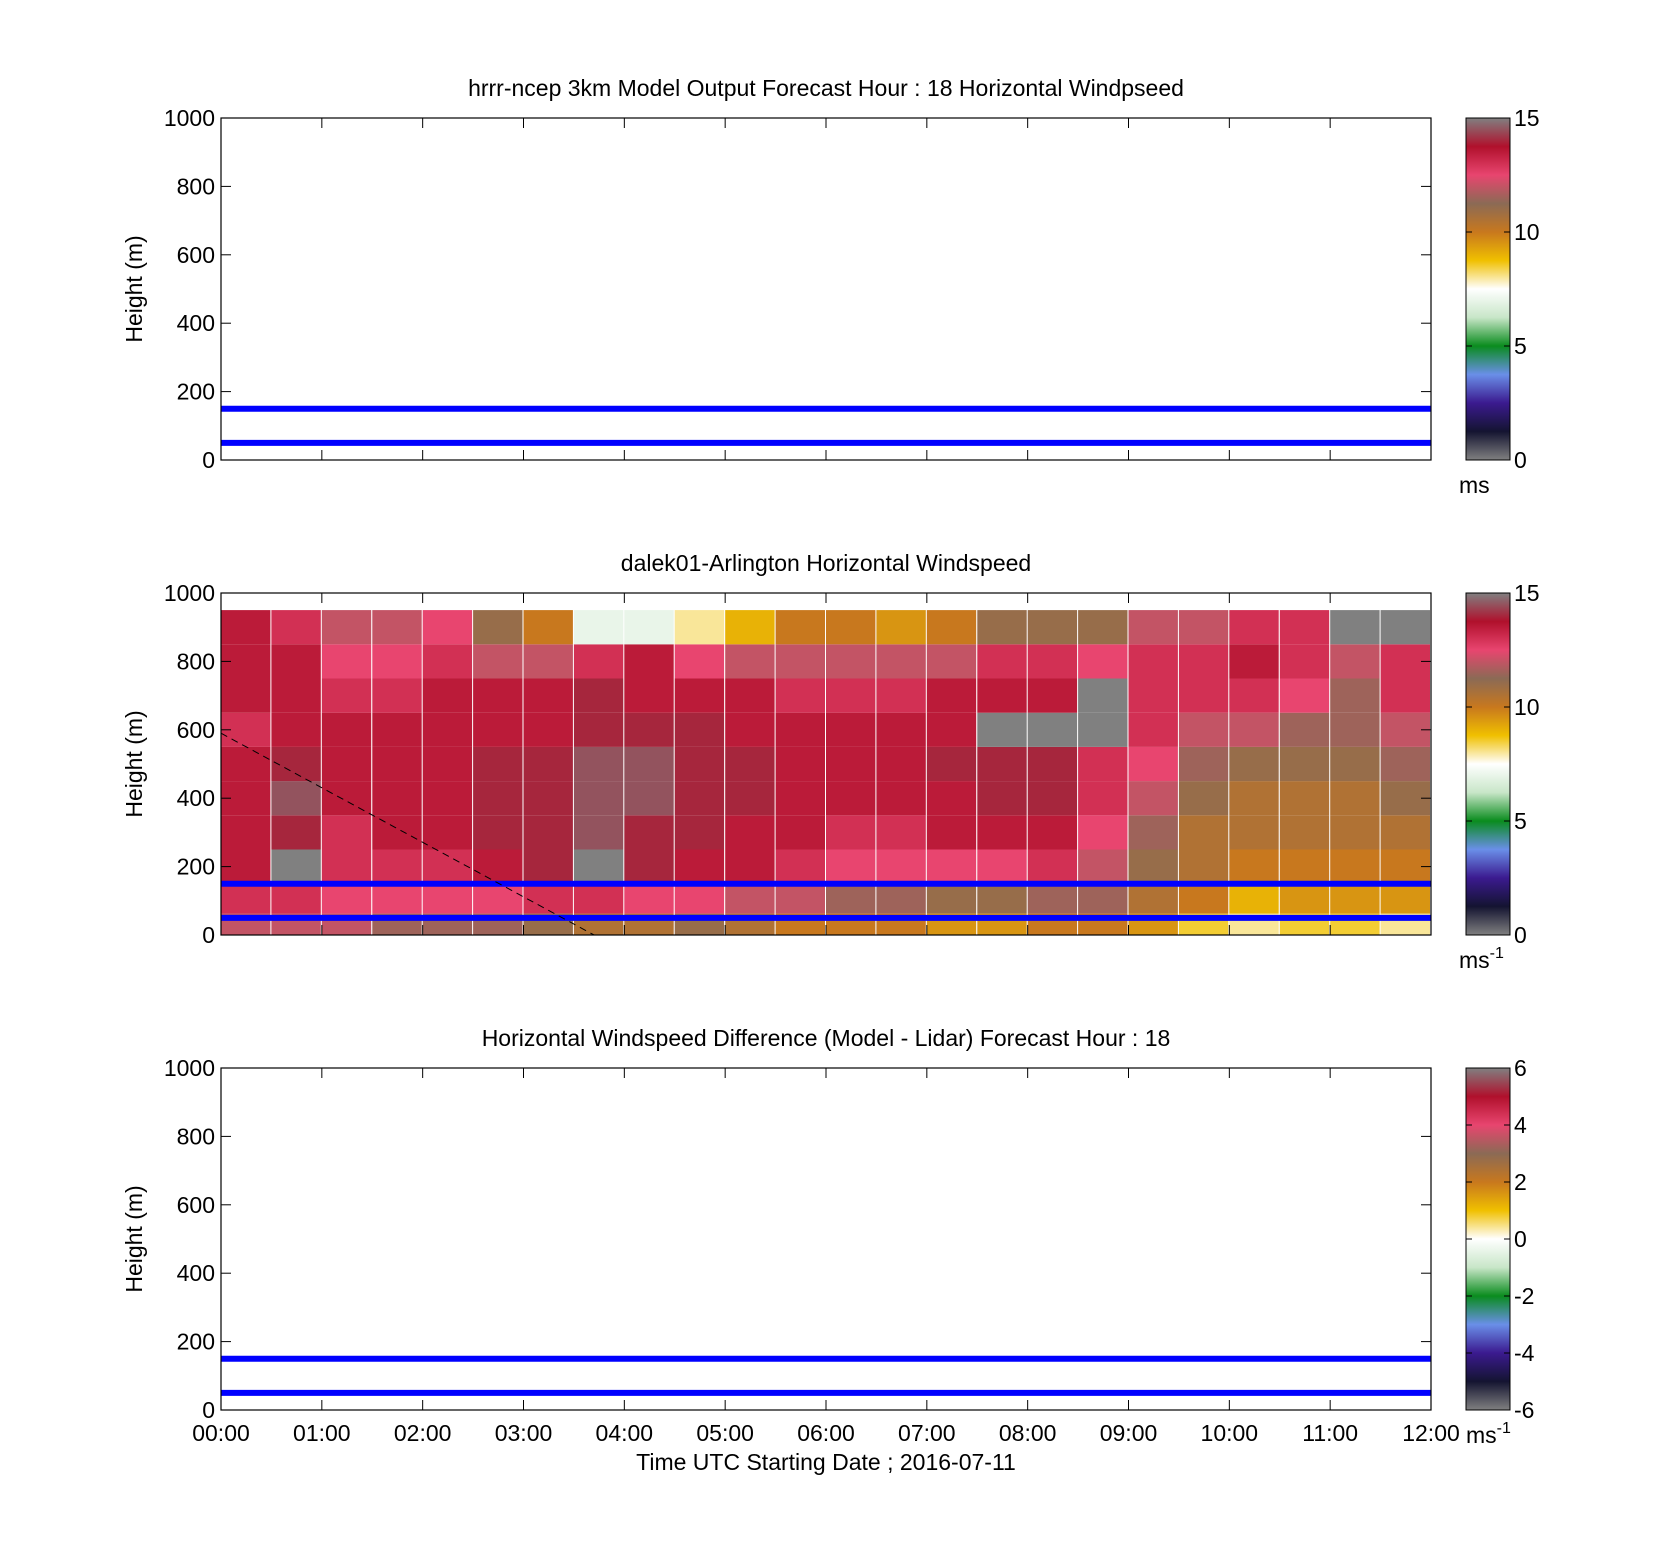  What do you see at coordinates (1129, 1433) in the screenshot?
I see `x-tick-label: 09:00` at bounding box center [1129, 1433].